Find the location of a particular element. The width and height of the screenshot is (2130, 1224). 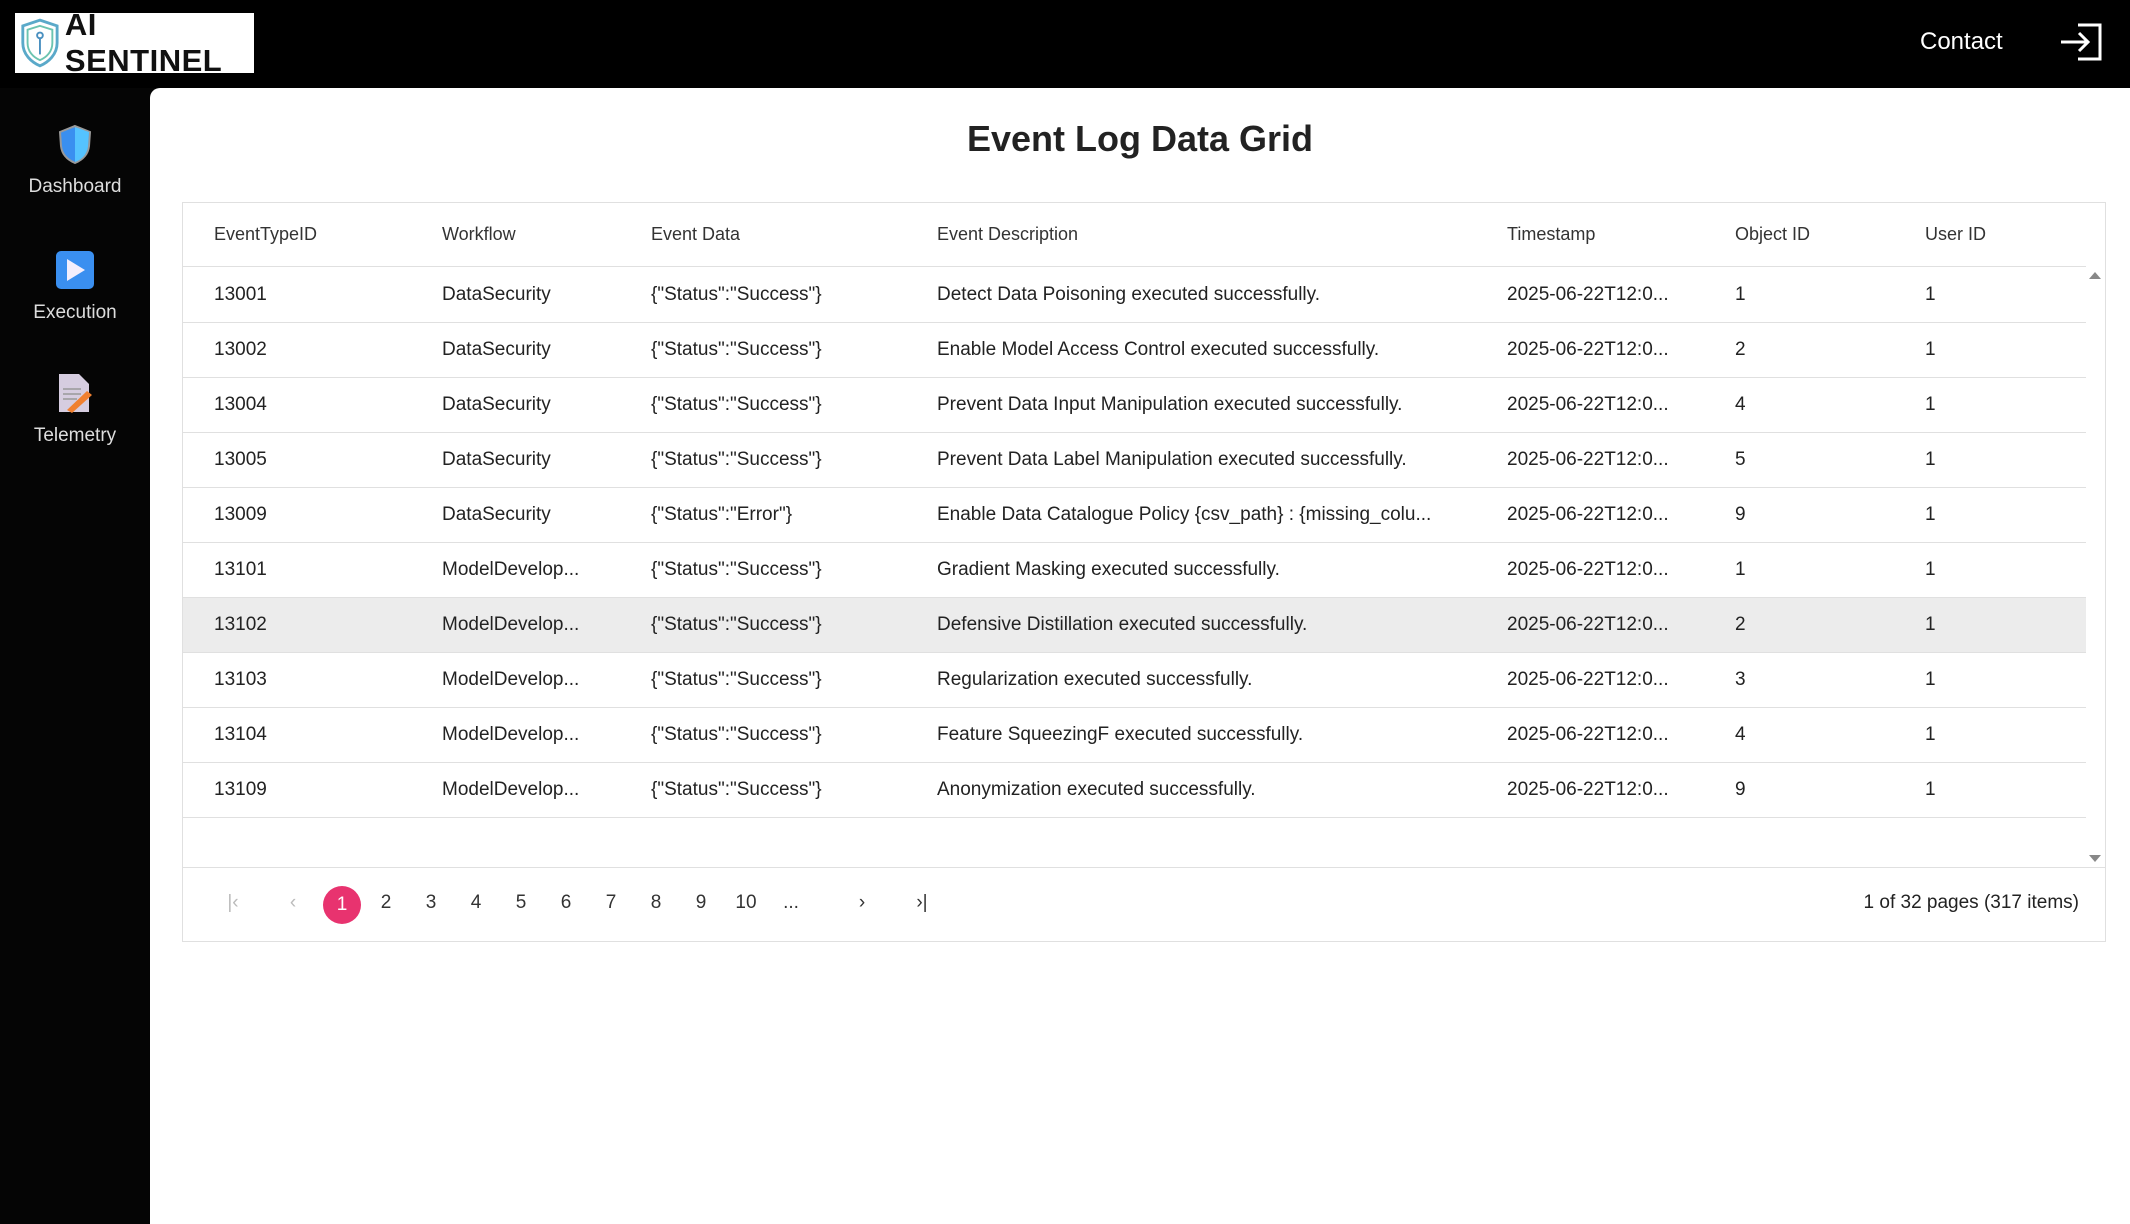

vertical-scrollbar is located at coordinates (2095, 567).